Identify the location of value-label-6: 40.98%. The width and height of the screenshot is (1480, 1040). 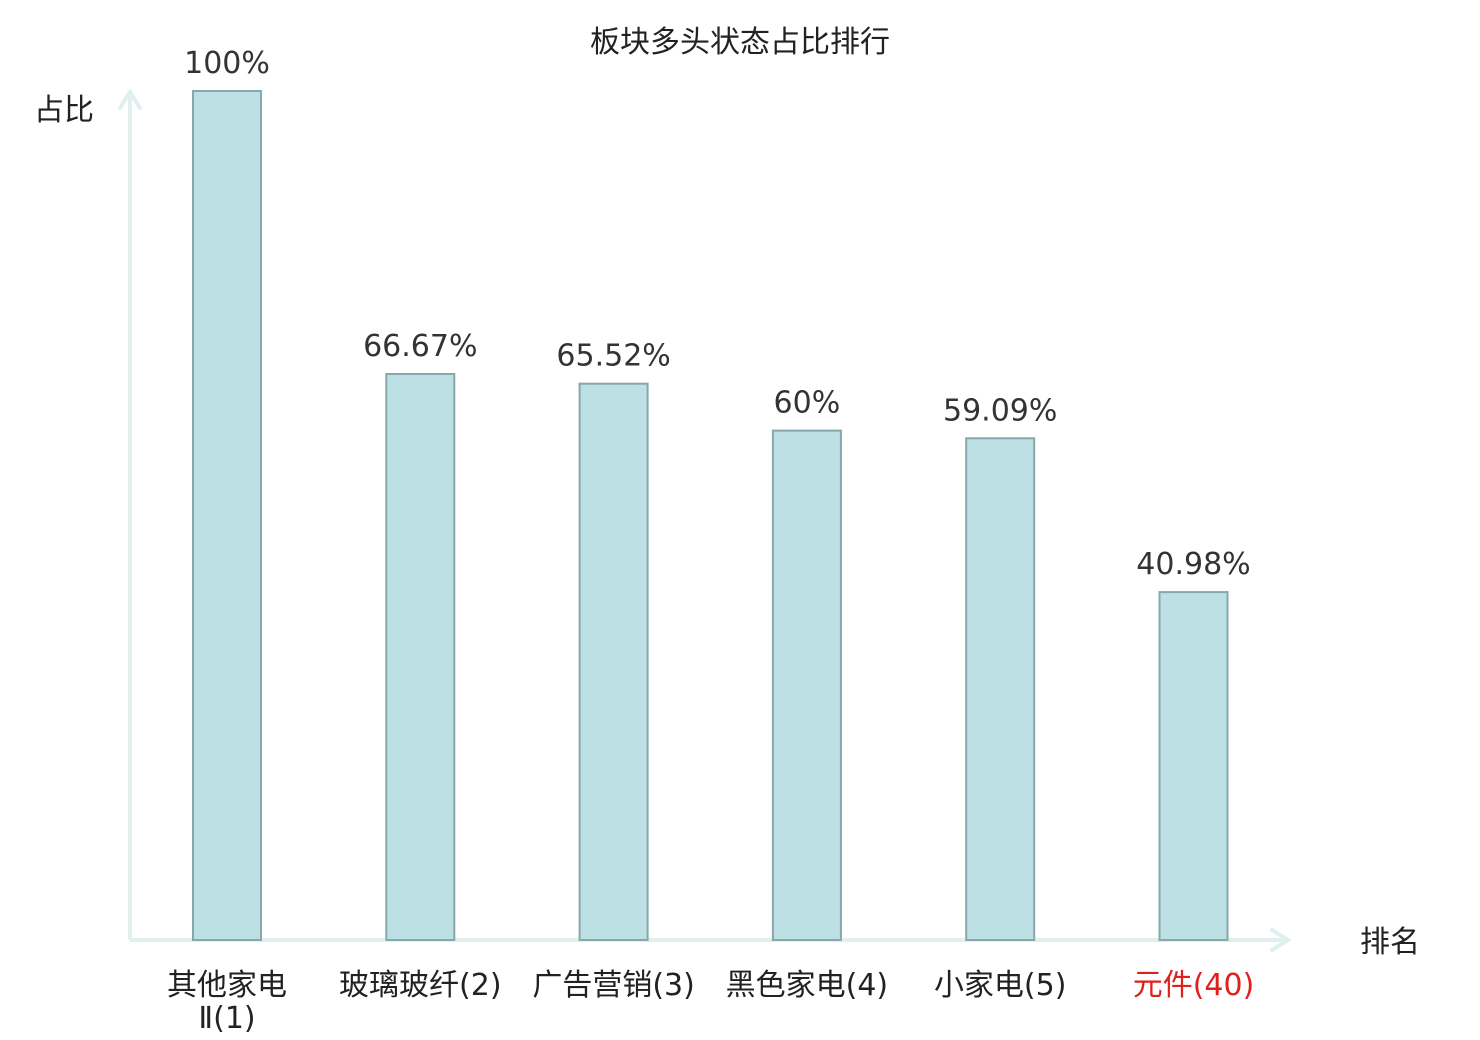
(1193, 564).